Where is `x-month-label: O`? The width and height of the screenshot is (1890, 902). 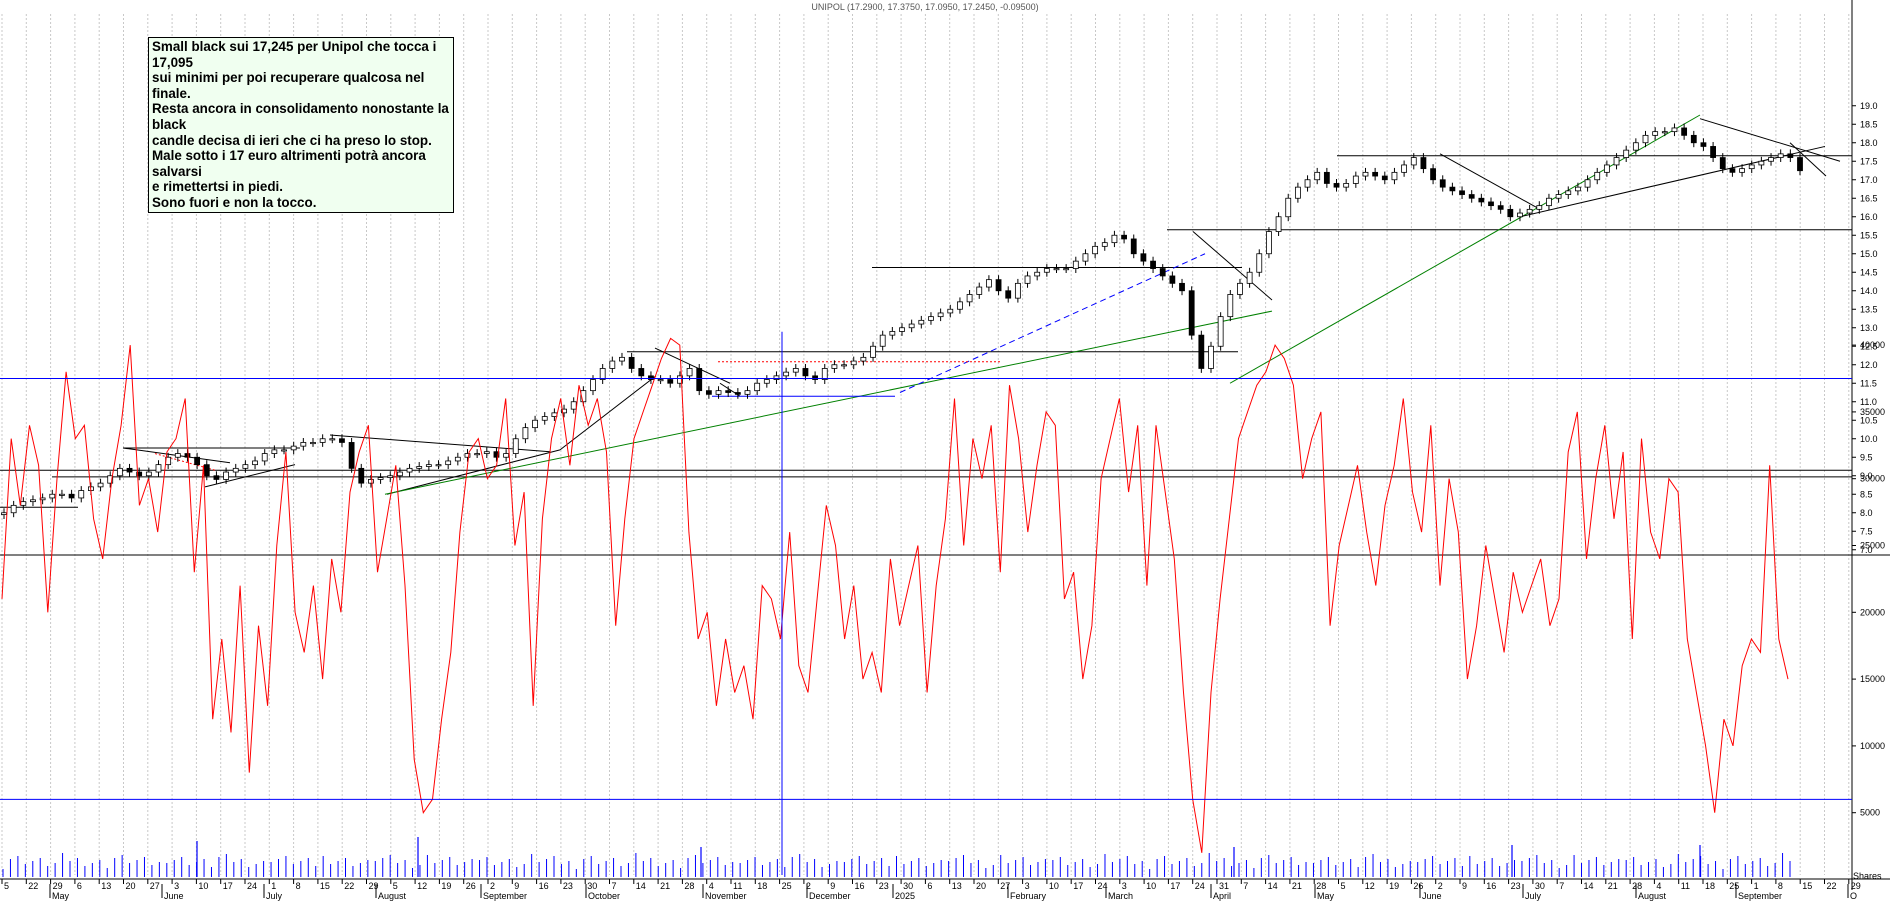
x-month-label: O is located at coordinates (1853, 896).